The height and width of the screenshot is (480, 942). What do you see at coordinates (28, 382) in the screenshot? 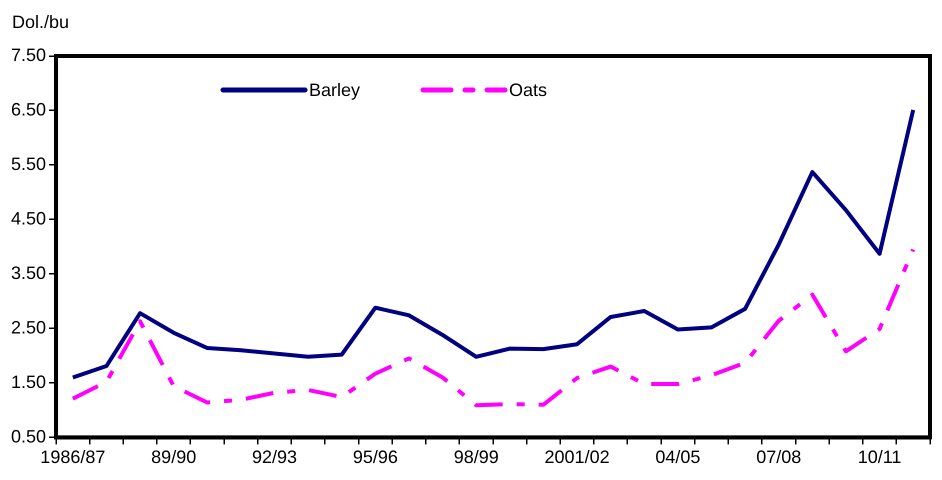
I see `y-tick-label: 1.50` at bounding box center [28, 382].